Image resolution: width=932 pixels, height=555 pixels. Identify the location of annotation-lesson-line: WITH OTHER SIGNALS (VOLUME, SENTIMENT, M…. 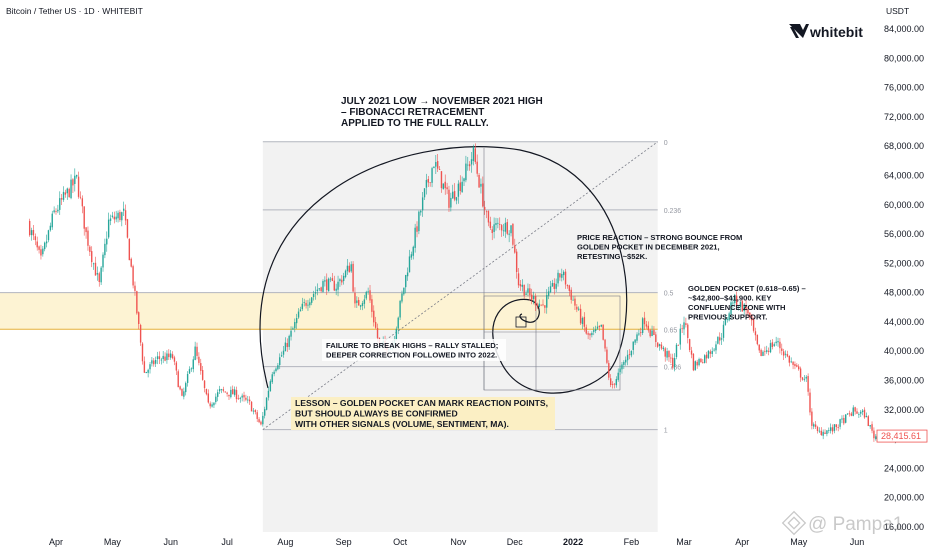
(402, 424).